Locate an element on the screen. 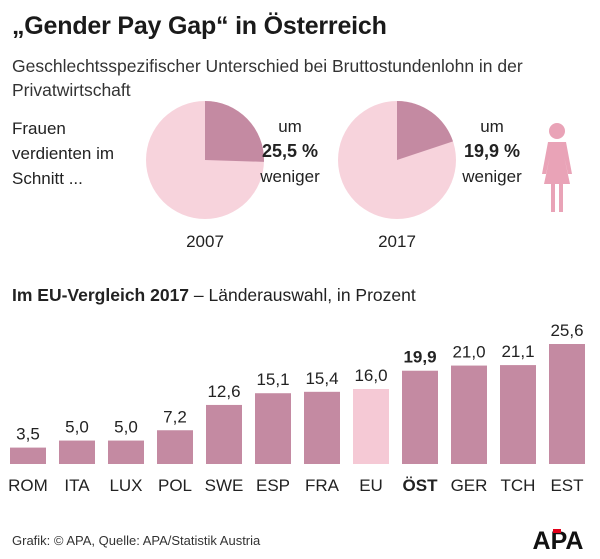  bar-est is located at coordinates (567, 404).